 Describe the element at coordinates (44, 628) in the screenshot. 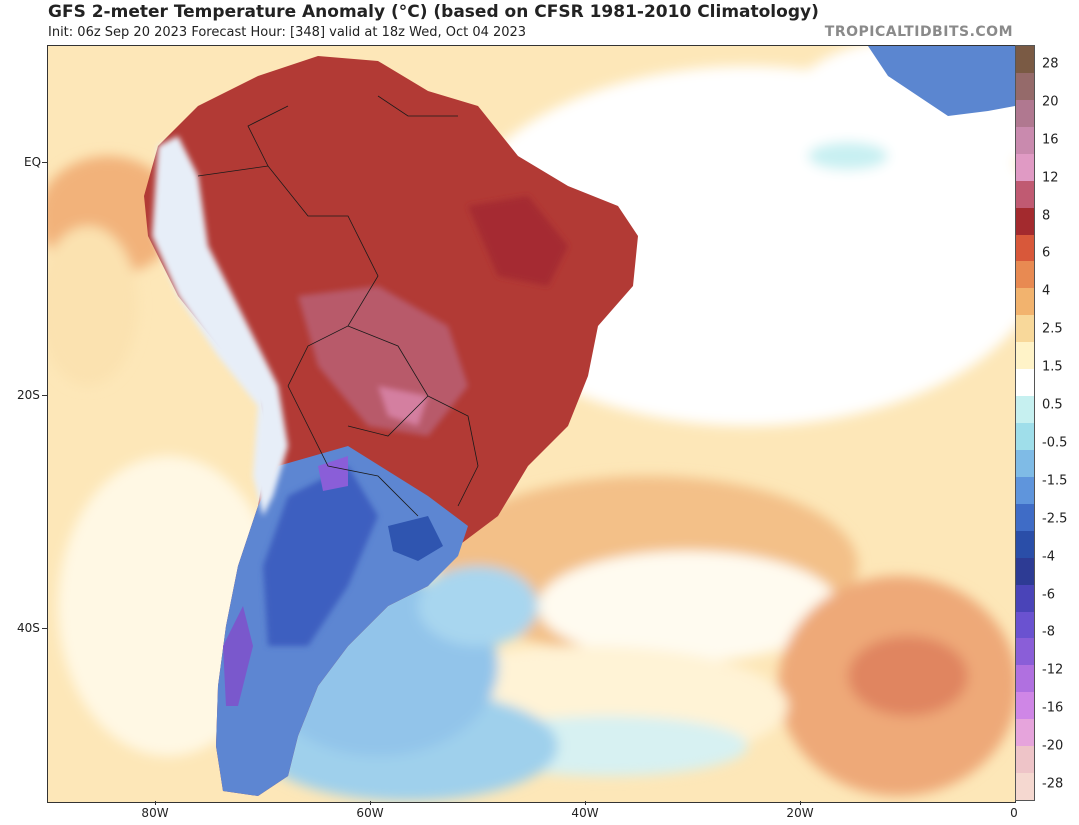

I see `lat-tick-40s` at that location.